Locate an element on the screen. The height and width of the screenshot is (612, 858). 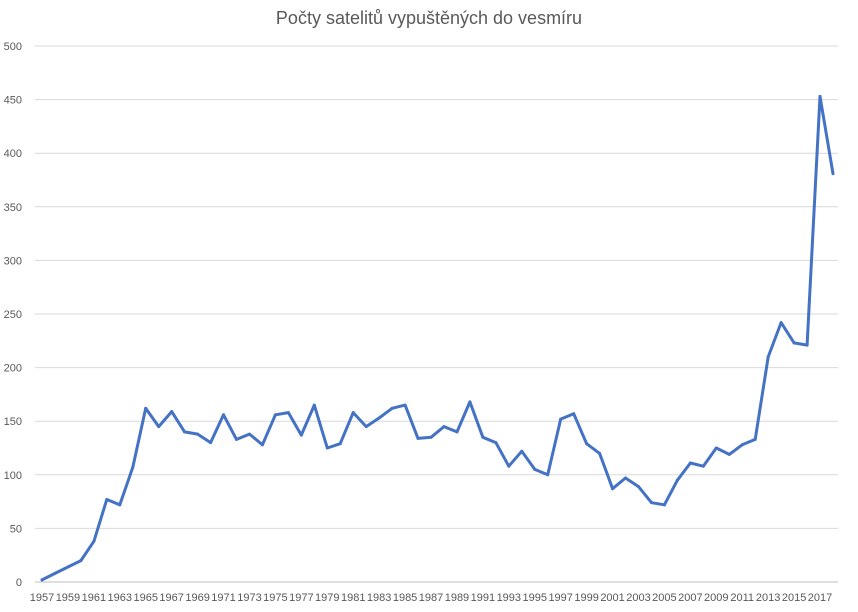
x-tick-label: 1983 is located at coordinates (379, 598).